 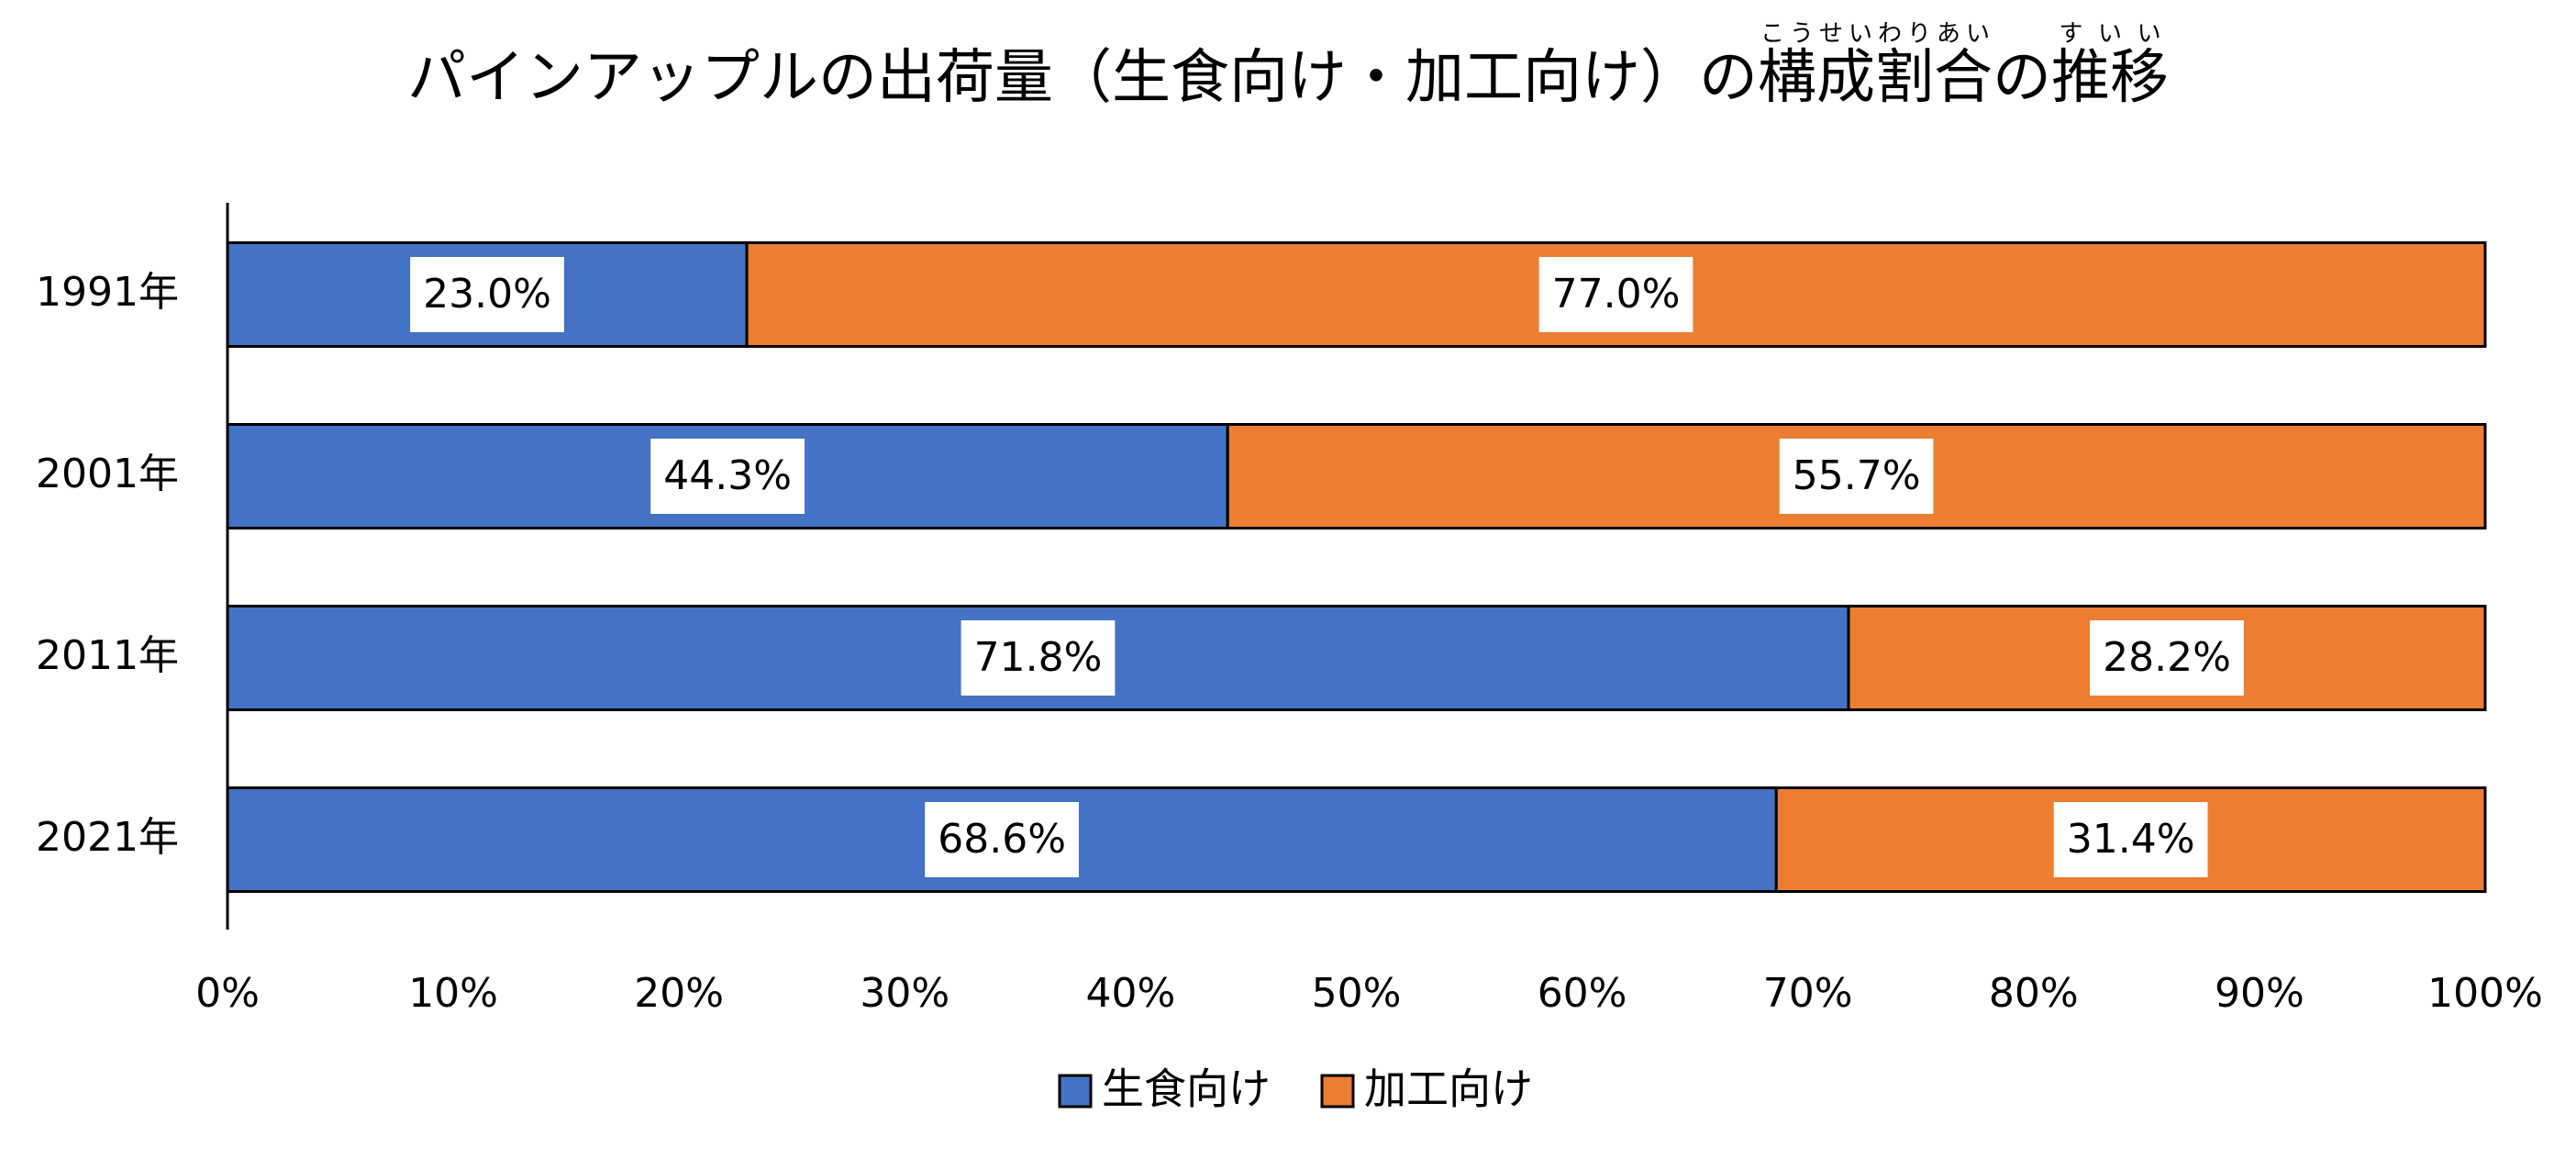 What do you see at coordinates (679, 993) in the screenshot?
I see `x-tick-label: 20%` at bounding box center [679, 993].